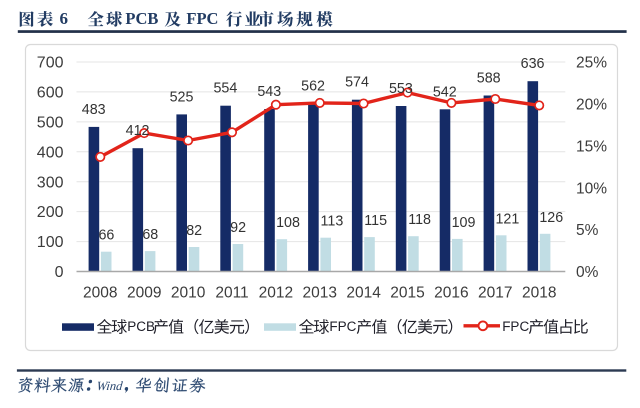 The height and width of the screenshot is (408, 640). What do you see at coordinates (464, 223) in the screenshot?
I see `svg-text: 109` at bounding box center [464, 223].